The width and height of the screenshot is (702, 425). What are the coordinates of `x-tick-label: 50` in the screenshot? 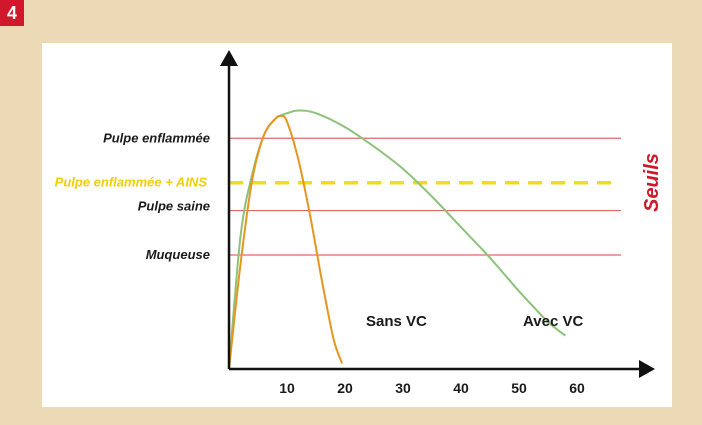 It's located at (519, 388).